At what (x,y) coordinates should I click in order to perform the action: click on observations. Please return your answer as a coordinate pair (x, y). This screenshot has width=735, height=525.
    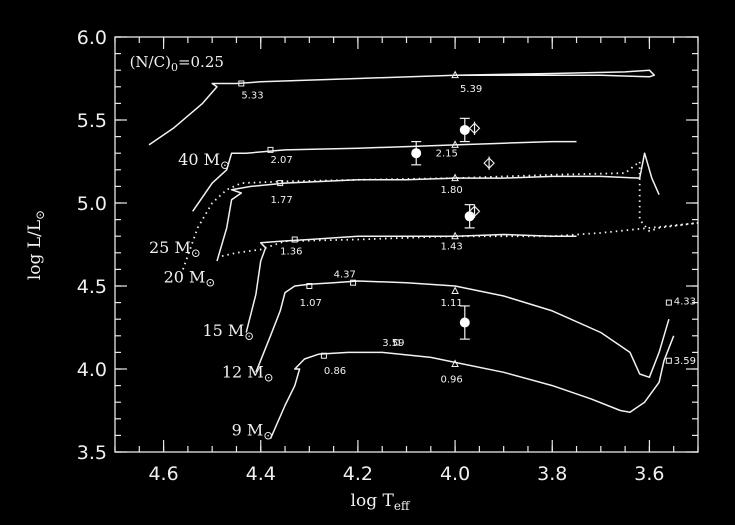
    Looking at the image, I should click on (453, 228).